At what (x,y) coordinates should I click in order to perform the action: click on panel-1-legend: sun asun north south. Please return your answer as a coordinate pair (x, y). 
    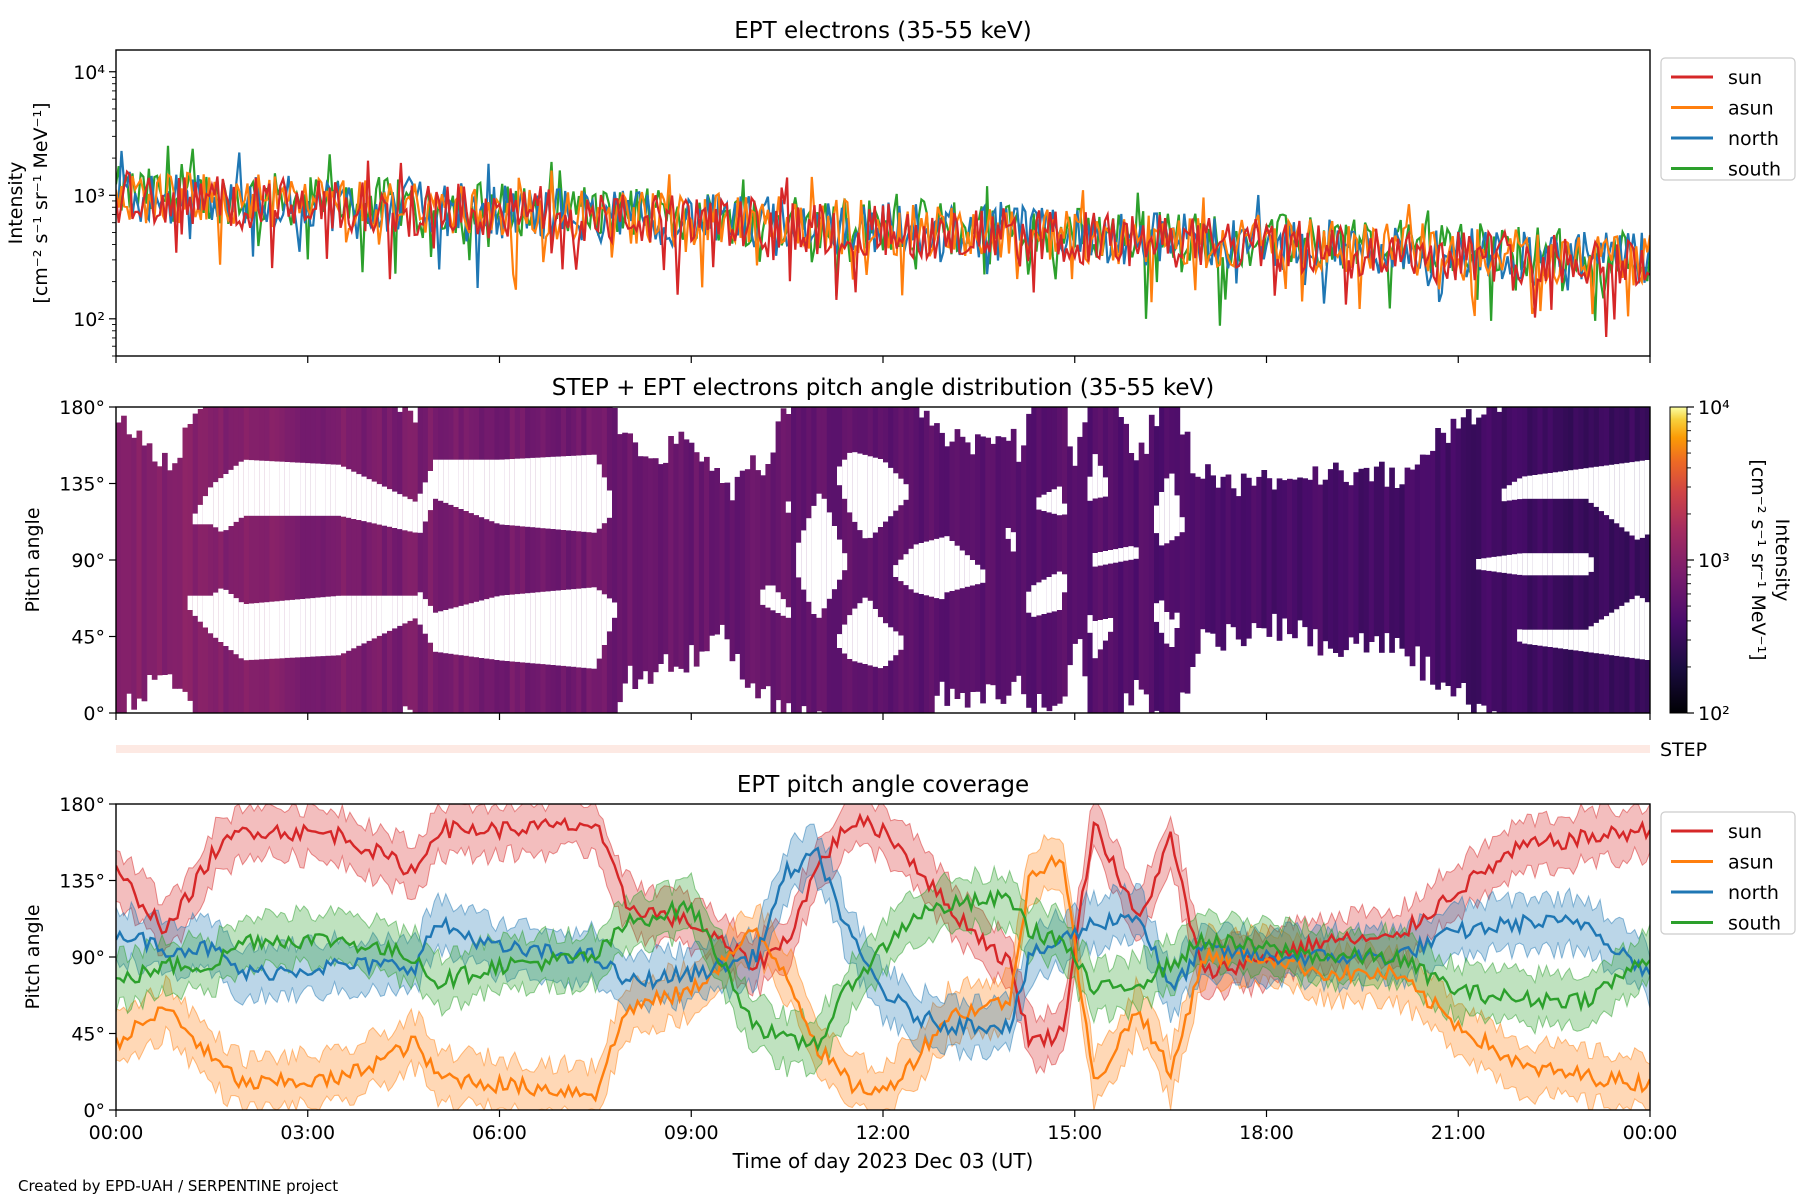
    Looking at the image, I should click on (1728, 119).